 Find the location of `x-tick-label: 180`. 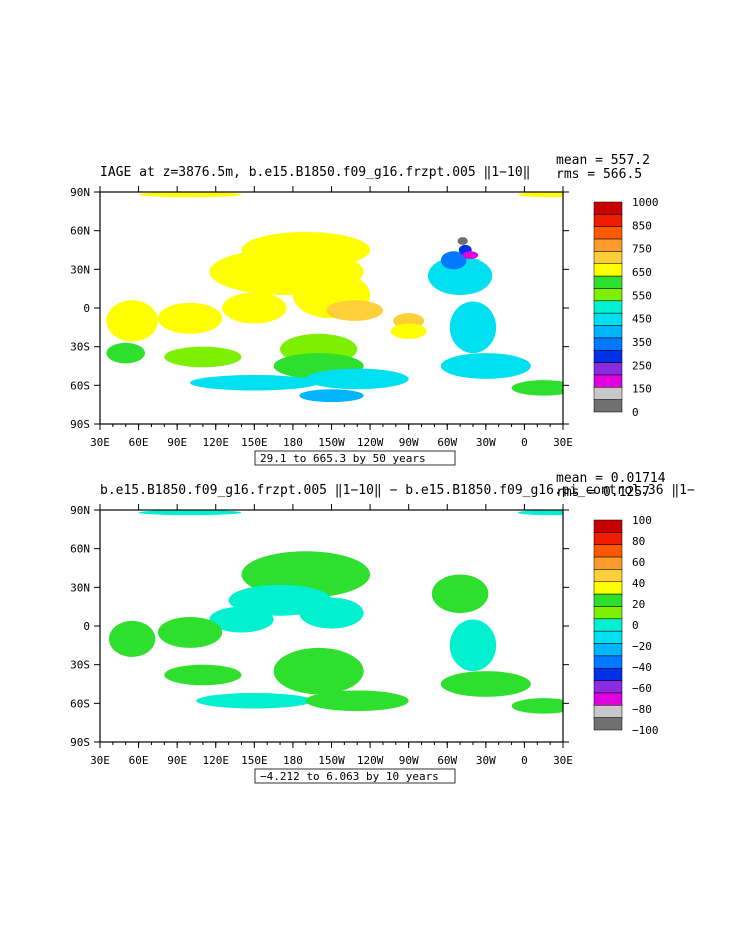

x-tick-label: 180 is located at coordinates (293, 442).